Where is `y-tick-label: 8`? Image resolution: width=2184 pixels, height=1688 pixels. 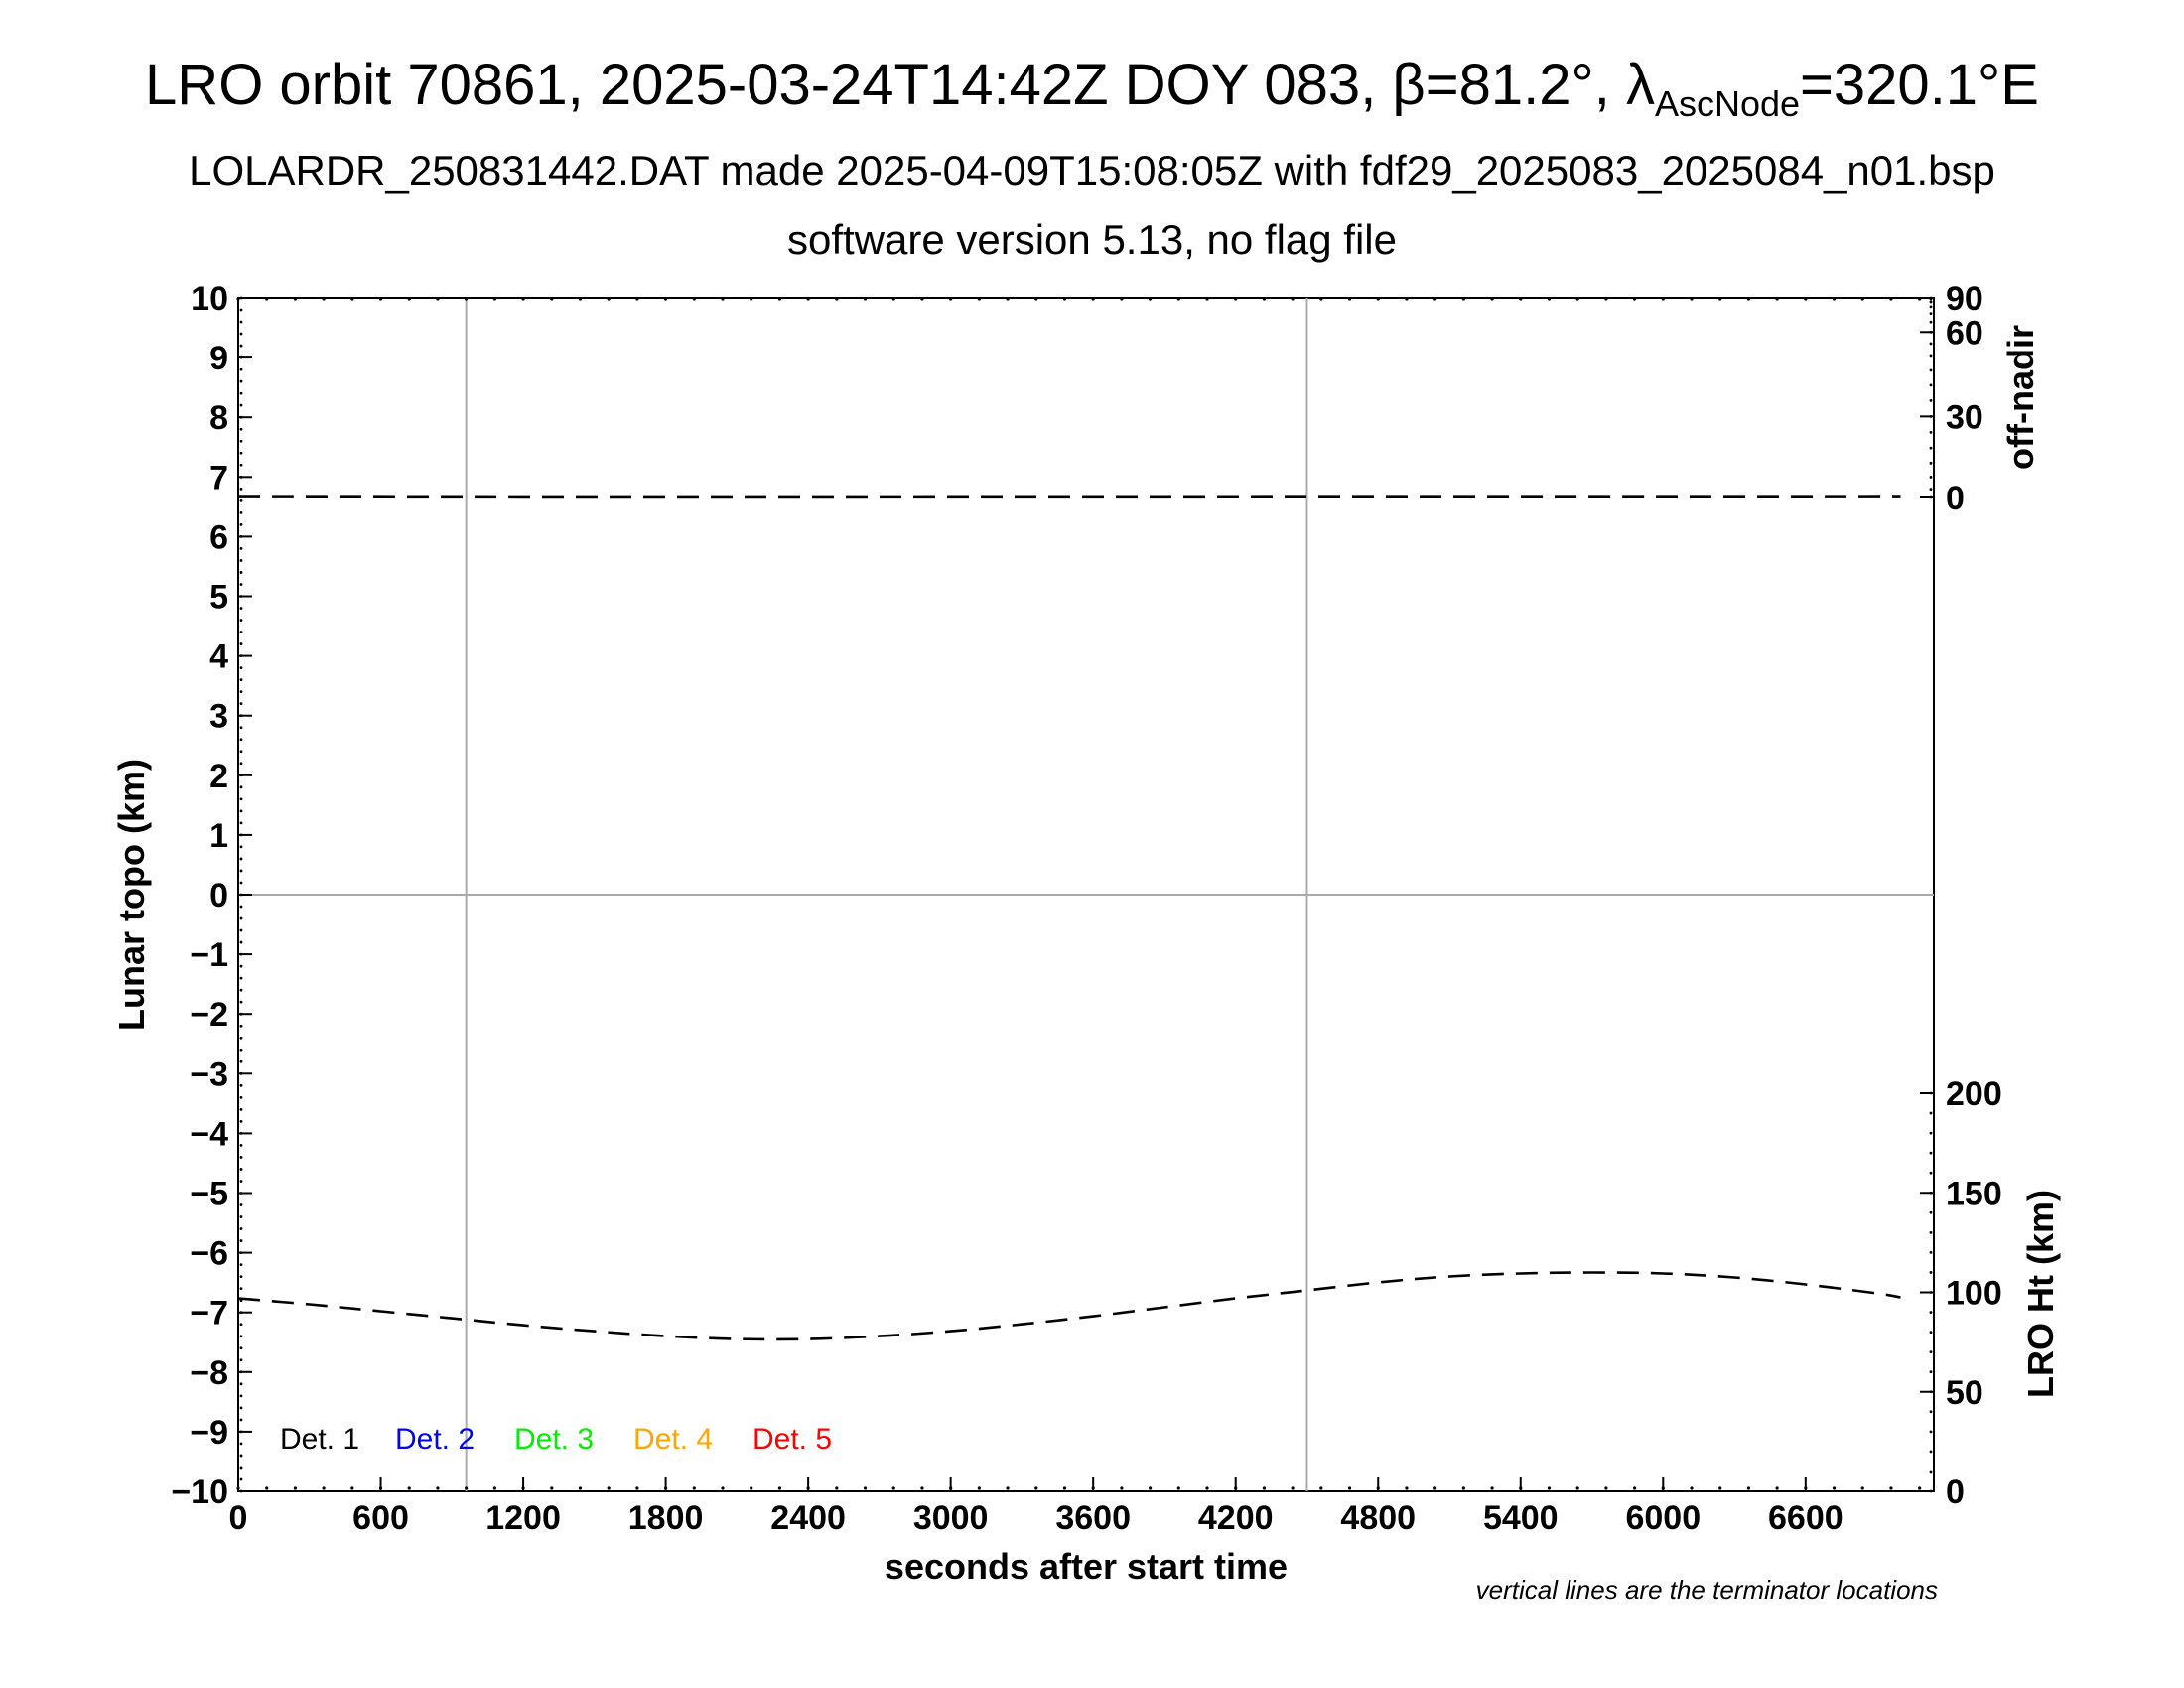 y-tick-label: 8 is located at coordinates (218, 418).